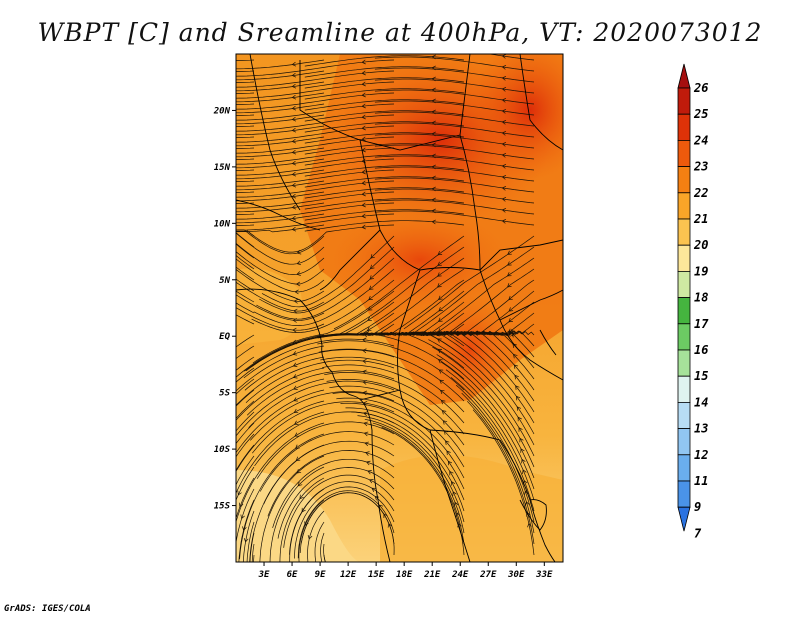 The image size is (800, 618). What do you see at coordinates (405, 571) in the screenshot?
I see `longitude-axis: 3E 6E 9E 12E 15E 18E 21E 24E 27E 30E 33E` at bounding box center [405, 571].